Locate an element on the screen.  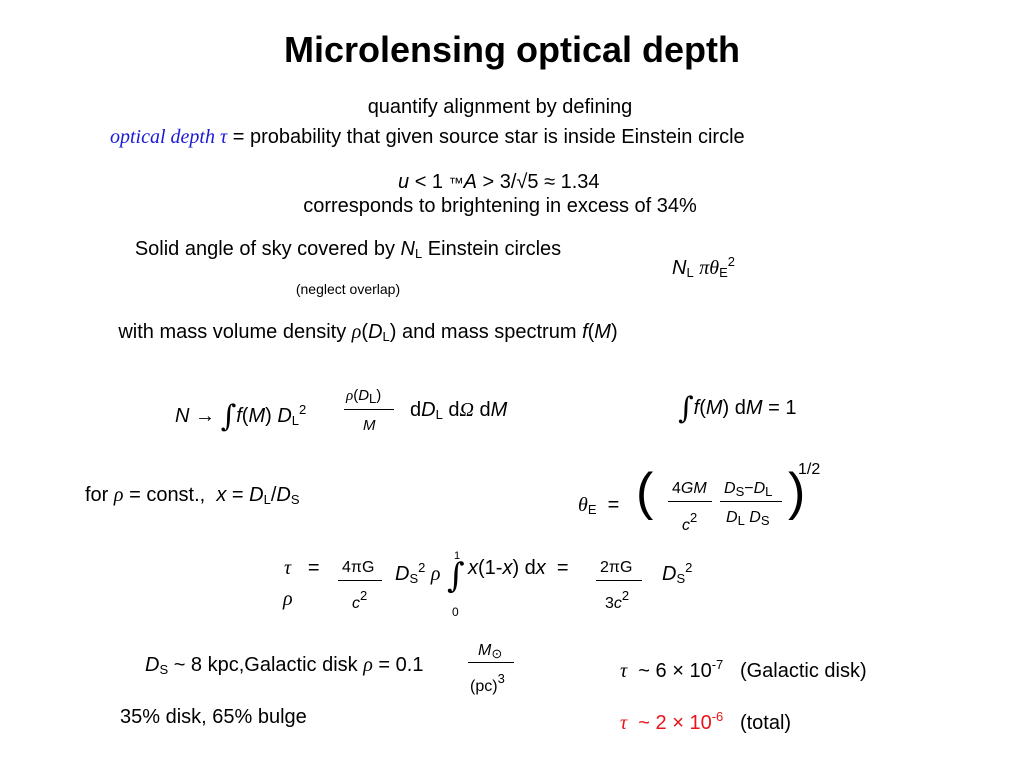
text-number: D is located at coordinates (284, 416).